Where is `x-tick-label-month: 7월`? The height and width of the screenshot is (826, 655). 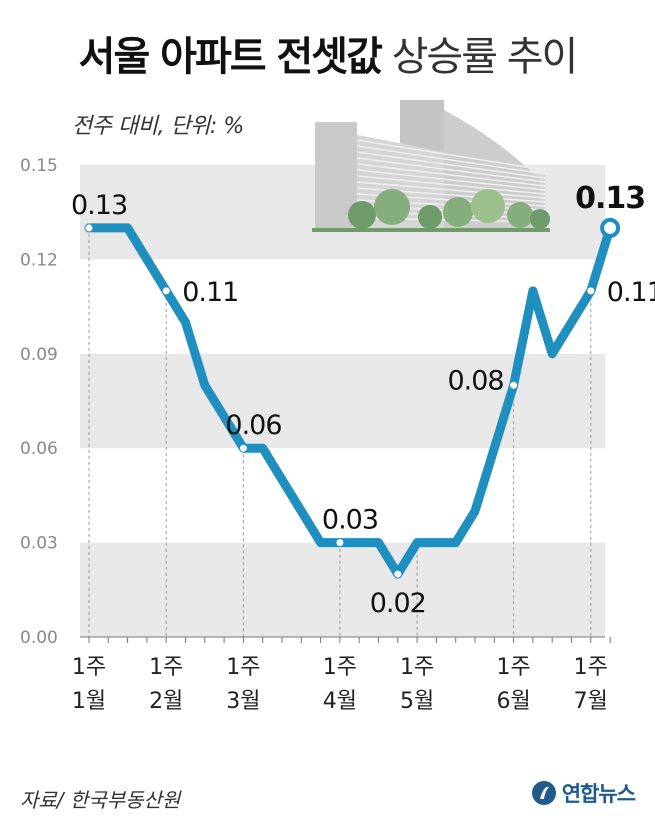
x-tick-label-month: 7월 is located at coordinates (591, 701).